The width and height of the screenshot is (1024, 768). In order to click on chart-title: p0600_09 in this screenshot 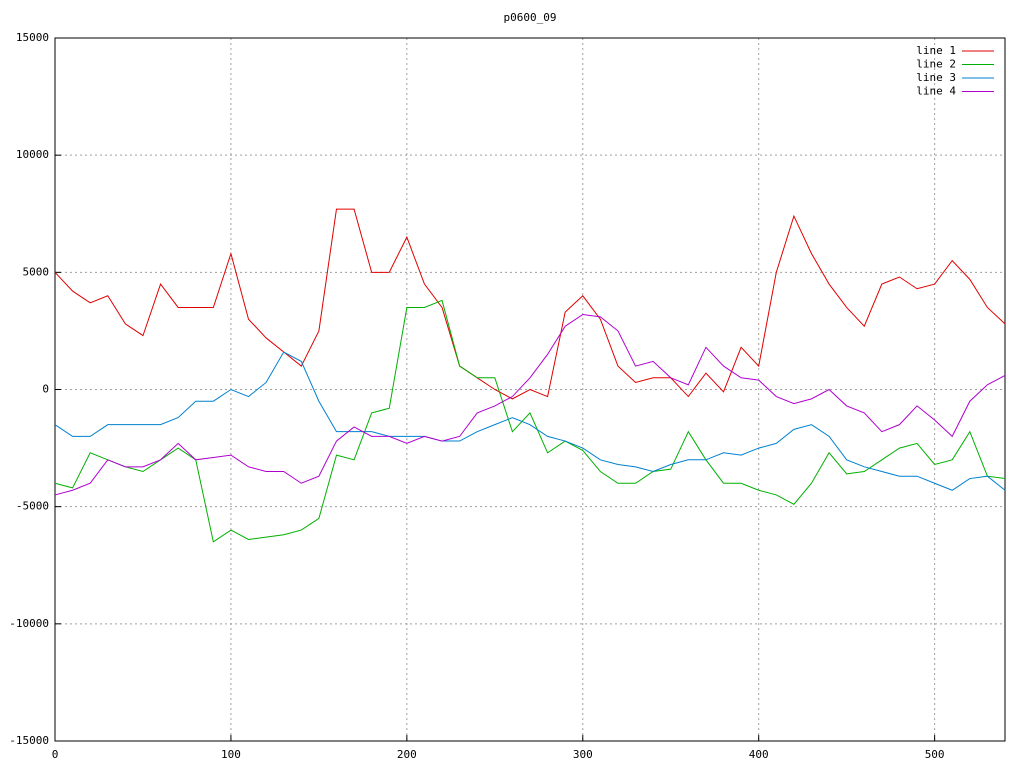, I will do `click(530, 17)`.